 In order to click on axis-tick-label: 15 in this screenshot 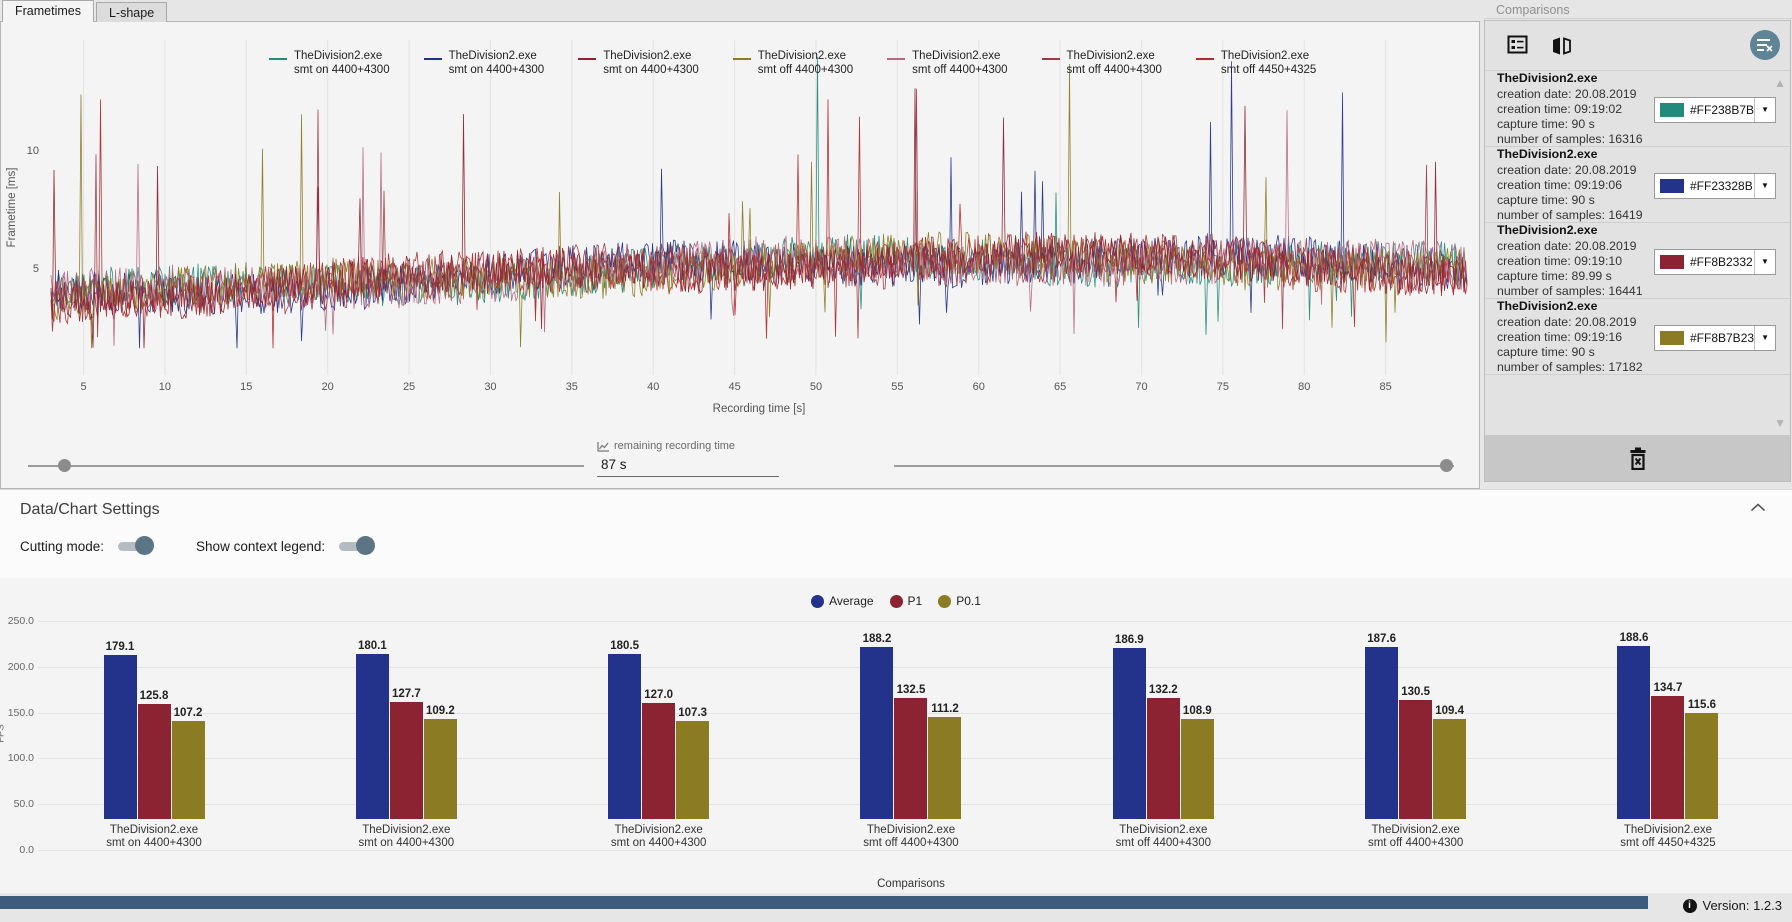, I will do `click(246, 387)`.